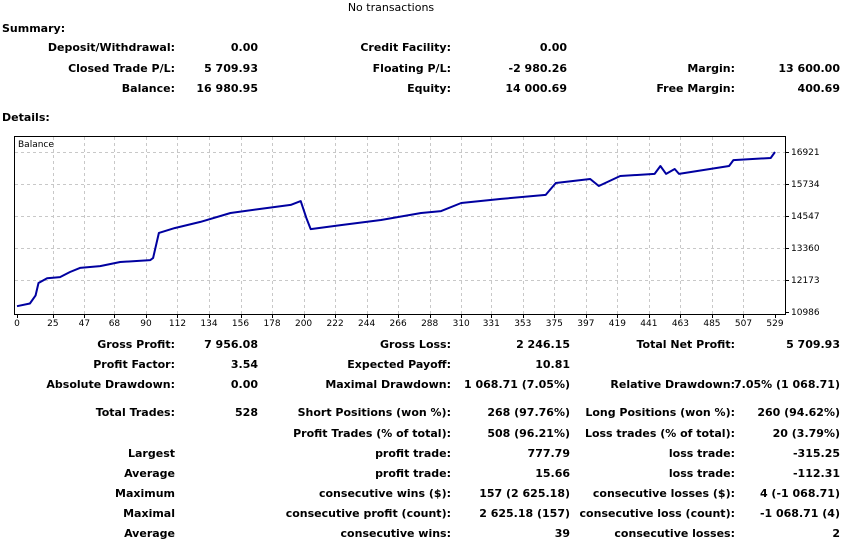 This screenshot has height=544, width=850. Describe the element at coordinates (135, 412) in the screenshot. I see `details-label: Total Trades:` at that location.